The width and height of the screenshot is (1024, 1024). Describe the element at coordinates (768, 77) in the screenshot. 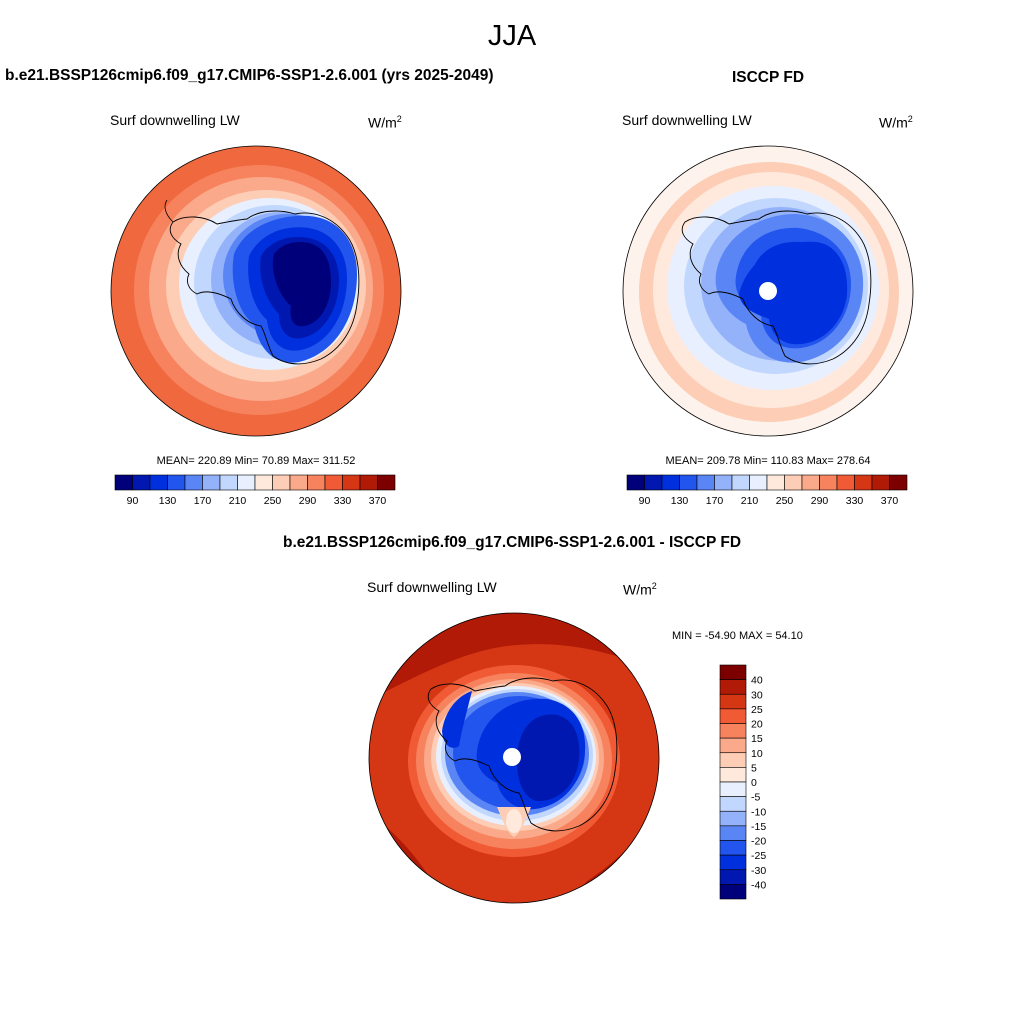

I see `panel-obs-title: ISCCP FD` at that location.